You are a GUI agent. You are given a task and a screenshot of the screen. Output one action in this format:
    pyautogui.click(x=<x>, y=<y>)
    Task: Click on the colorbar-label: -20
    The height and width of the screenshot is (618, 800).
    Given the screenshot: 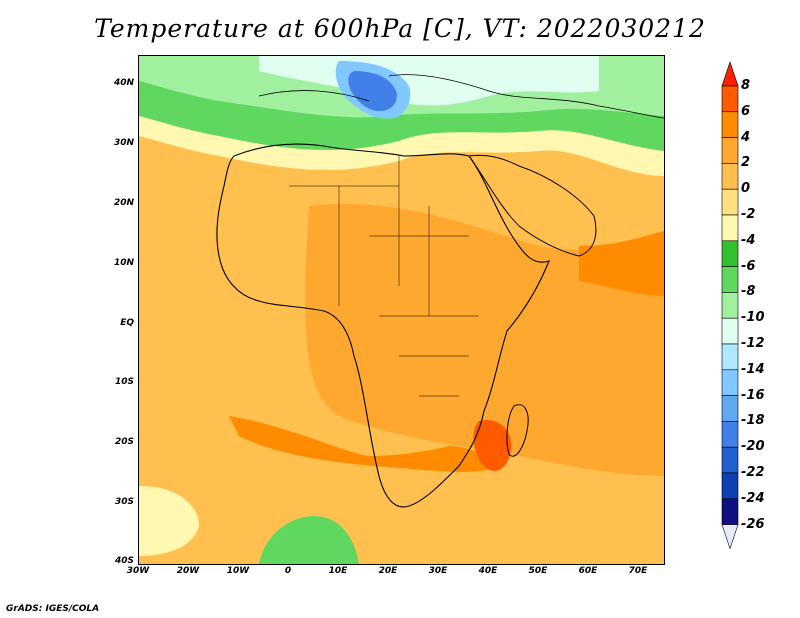 What is the action you would take?
    pyautogui.click(x=753, y=447)
    